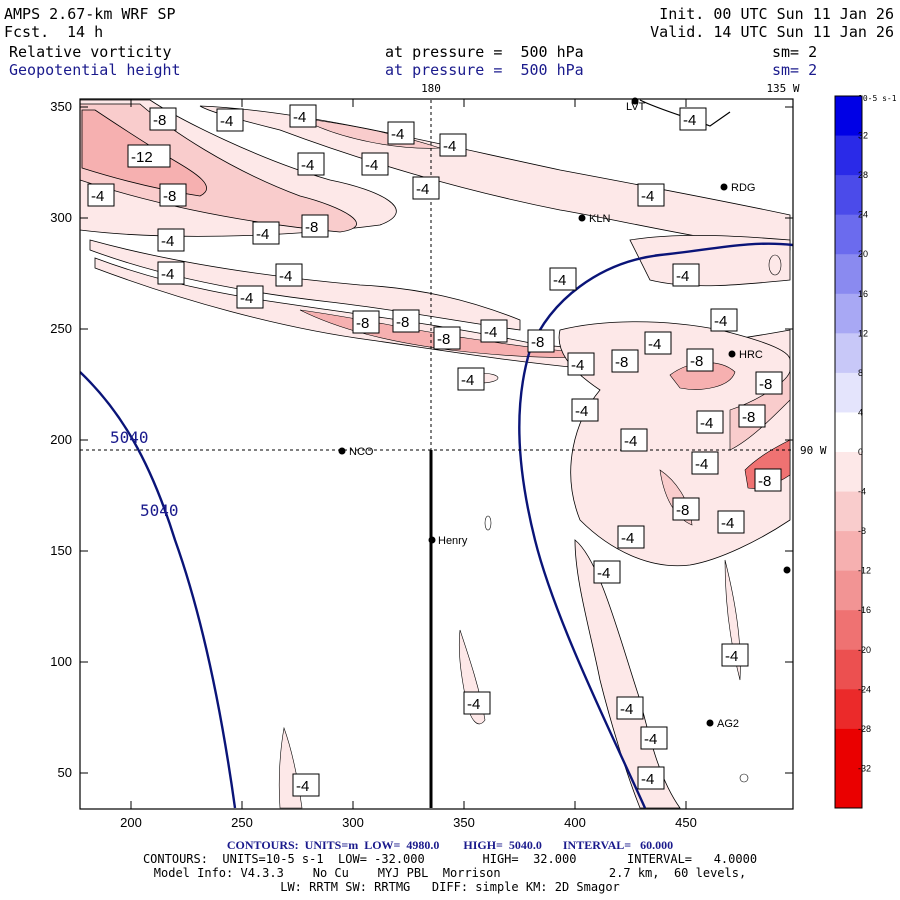 The image size is (900, 900). Describe the element at coordinates (864, 571) in the screenshot. I see `colorbar-label: -12` at that location.